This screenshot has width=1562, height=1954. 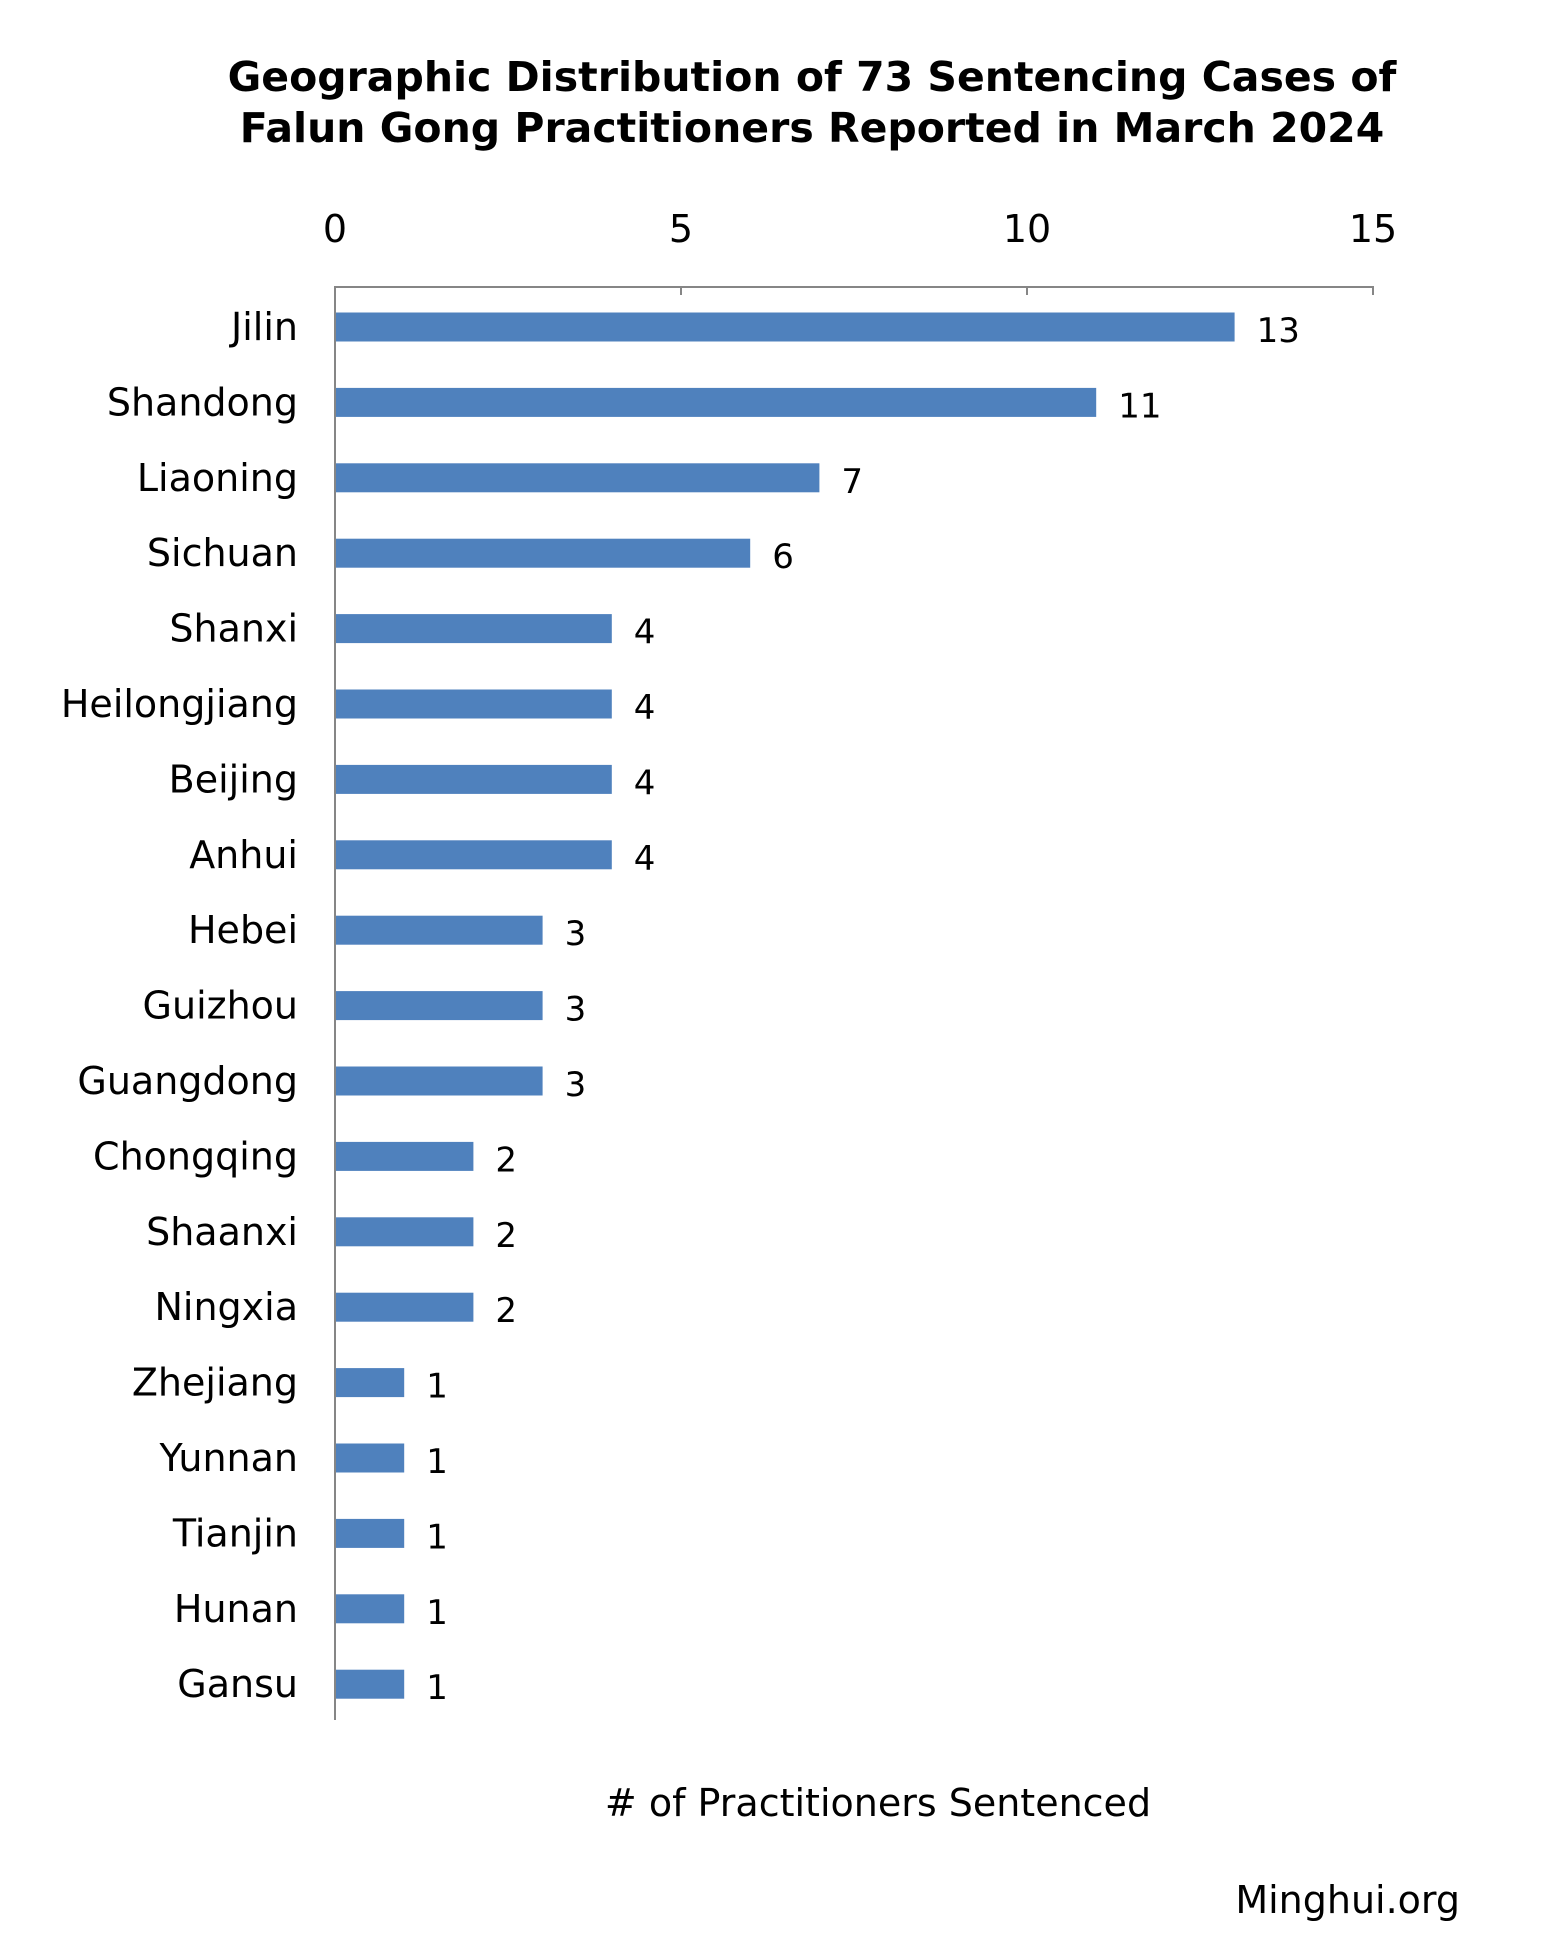 What do you see at coordinates (233, 629) in the screenshot?
I see `category-label: Shanxi` at bounding box center [233, 629].